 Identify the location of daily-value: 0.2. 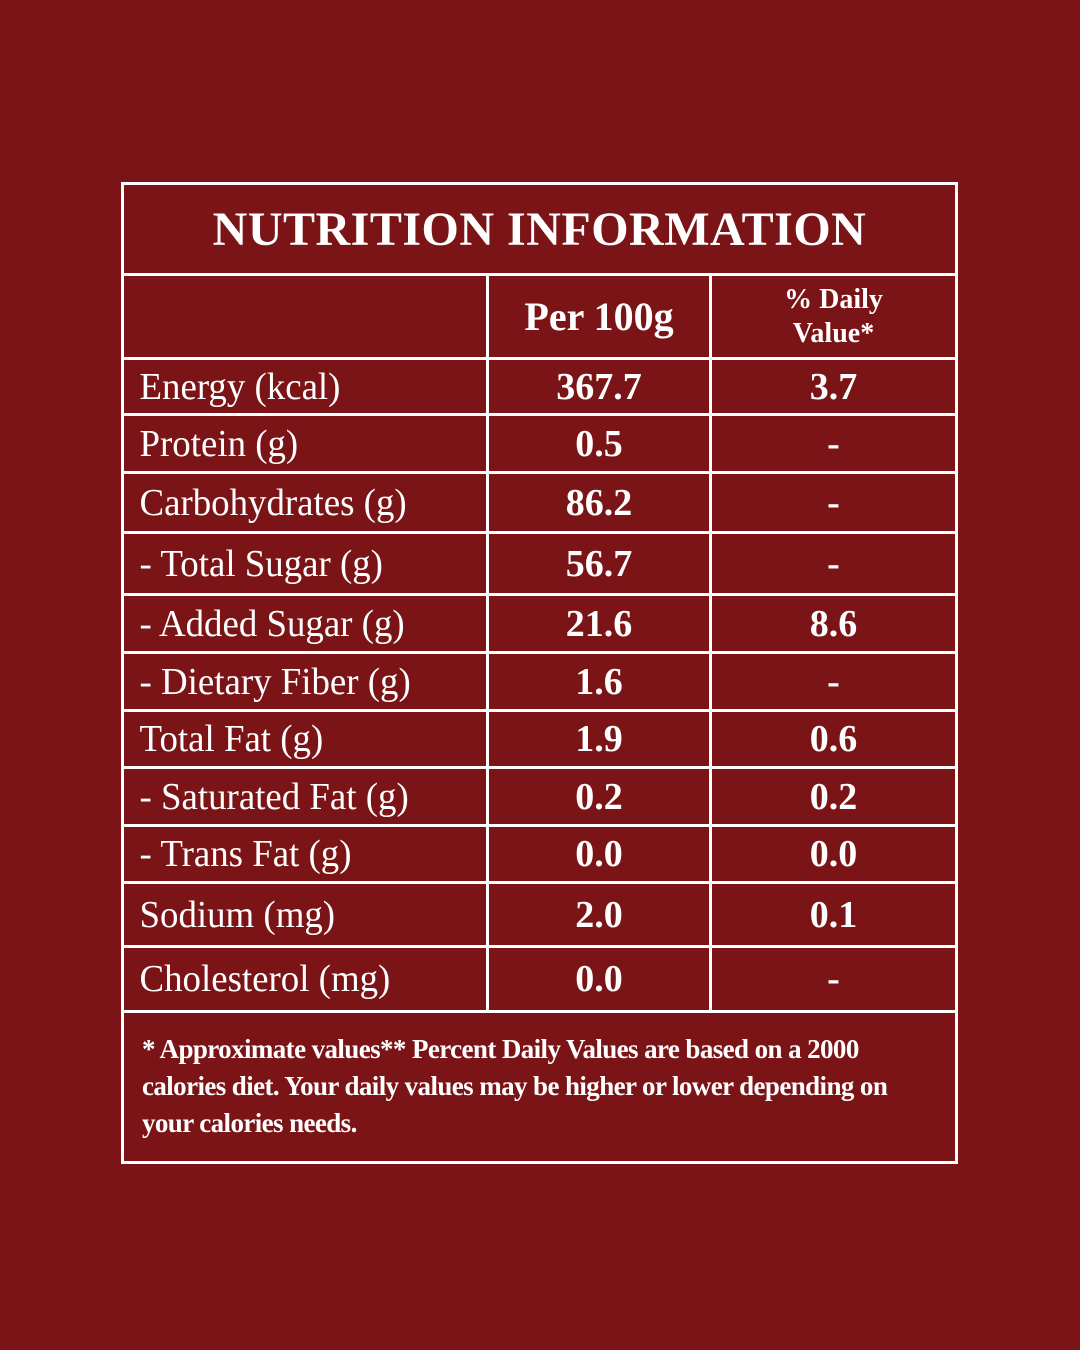
(833, 796).